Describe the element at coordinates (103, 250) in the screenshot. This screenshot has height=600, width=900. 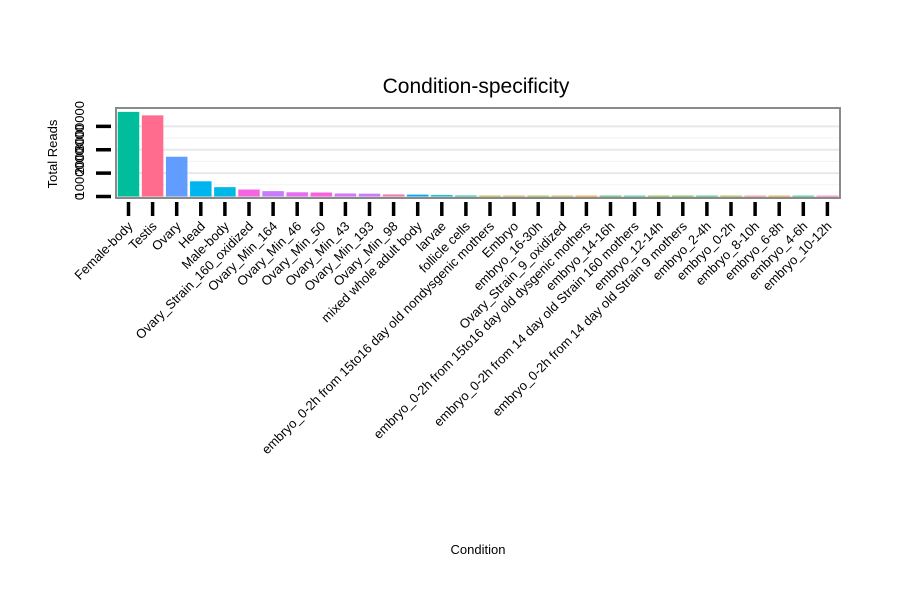
I see `x-tick-label: Female-body` at that location.